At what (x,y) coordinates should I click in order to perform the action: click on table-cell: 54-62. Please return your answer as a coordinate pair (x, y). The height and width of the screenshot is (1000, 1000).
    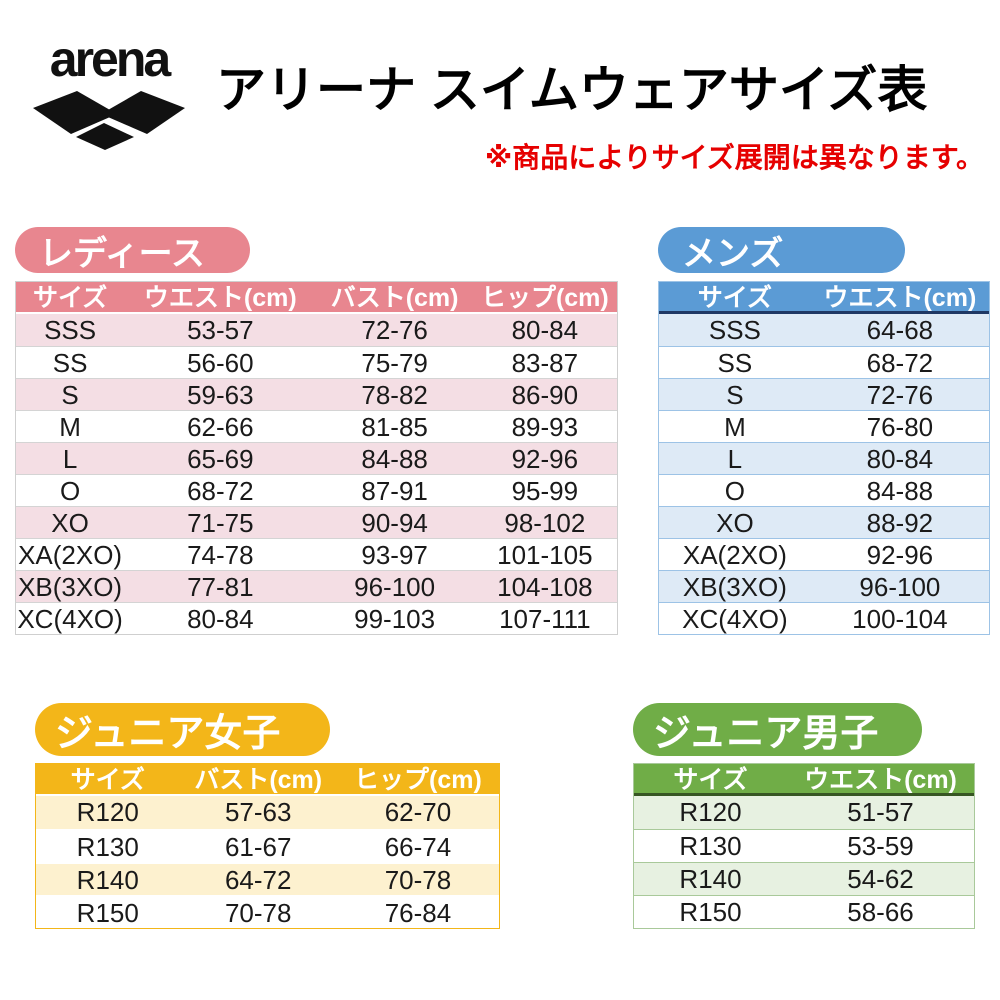
    Looking at the image, I should click on (880, 879).